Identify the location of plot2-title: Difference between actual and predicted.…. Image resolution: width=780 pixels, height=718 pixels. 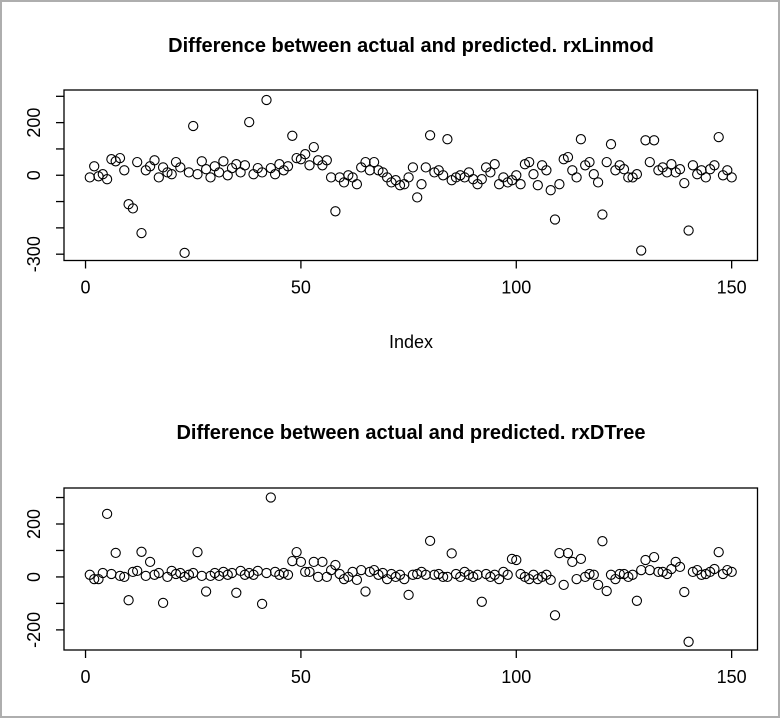
(411, 433).